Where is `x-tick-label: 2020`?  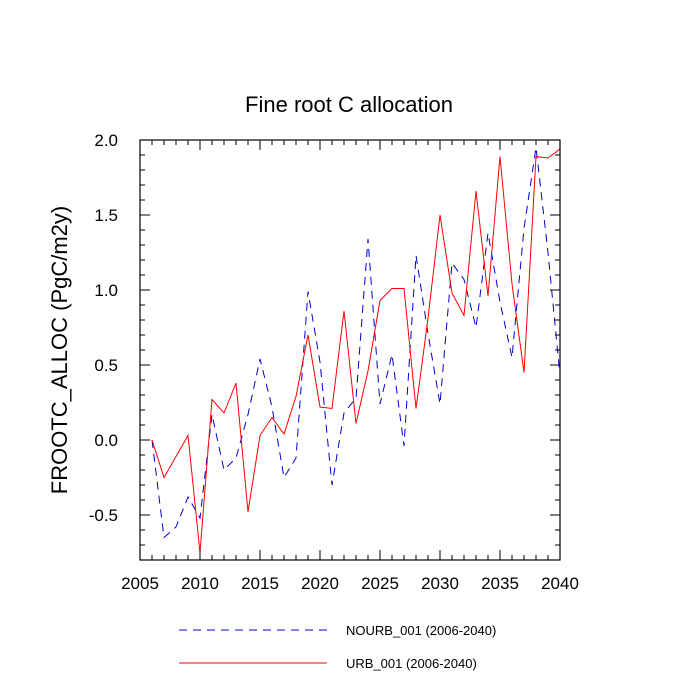
x-tick-label: 2020 is located at coordinates (320, 583).